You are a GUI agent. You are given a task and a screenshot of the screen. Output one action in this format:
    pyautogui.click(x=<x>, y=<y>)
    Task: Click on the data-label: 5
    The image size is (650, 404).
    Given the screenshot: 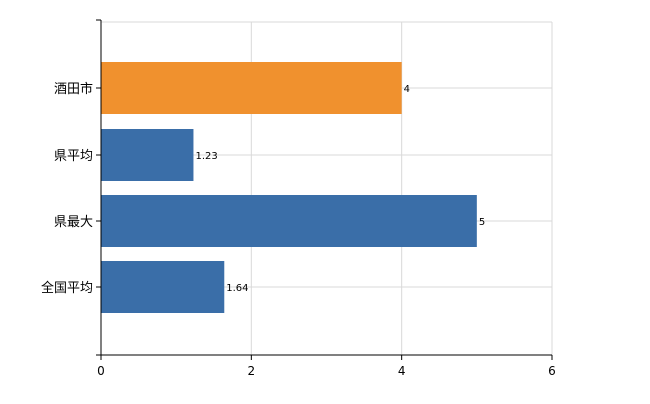 What is the action you would take?
    pyautogui.click(x=482, y=222)
    